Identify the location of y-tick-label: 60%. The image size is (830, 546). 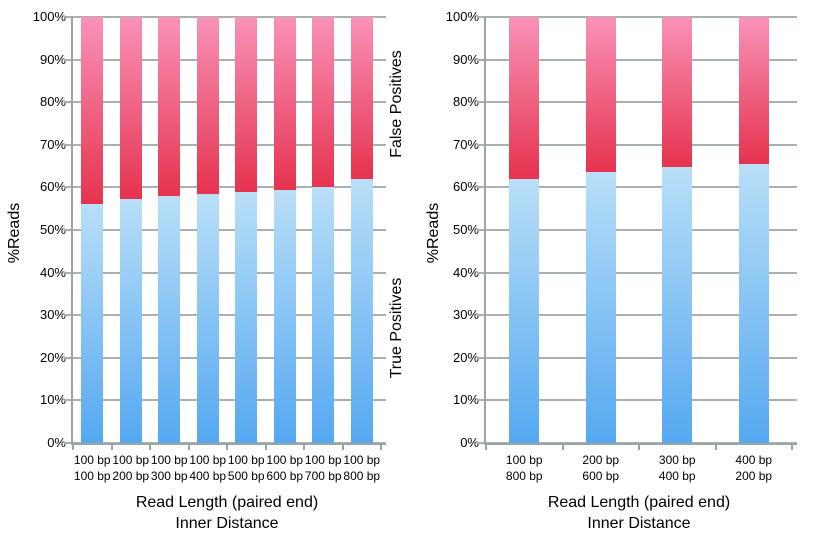
(465, 187).